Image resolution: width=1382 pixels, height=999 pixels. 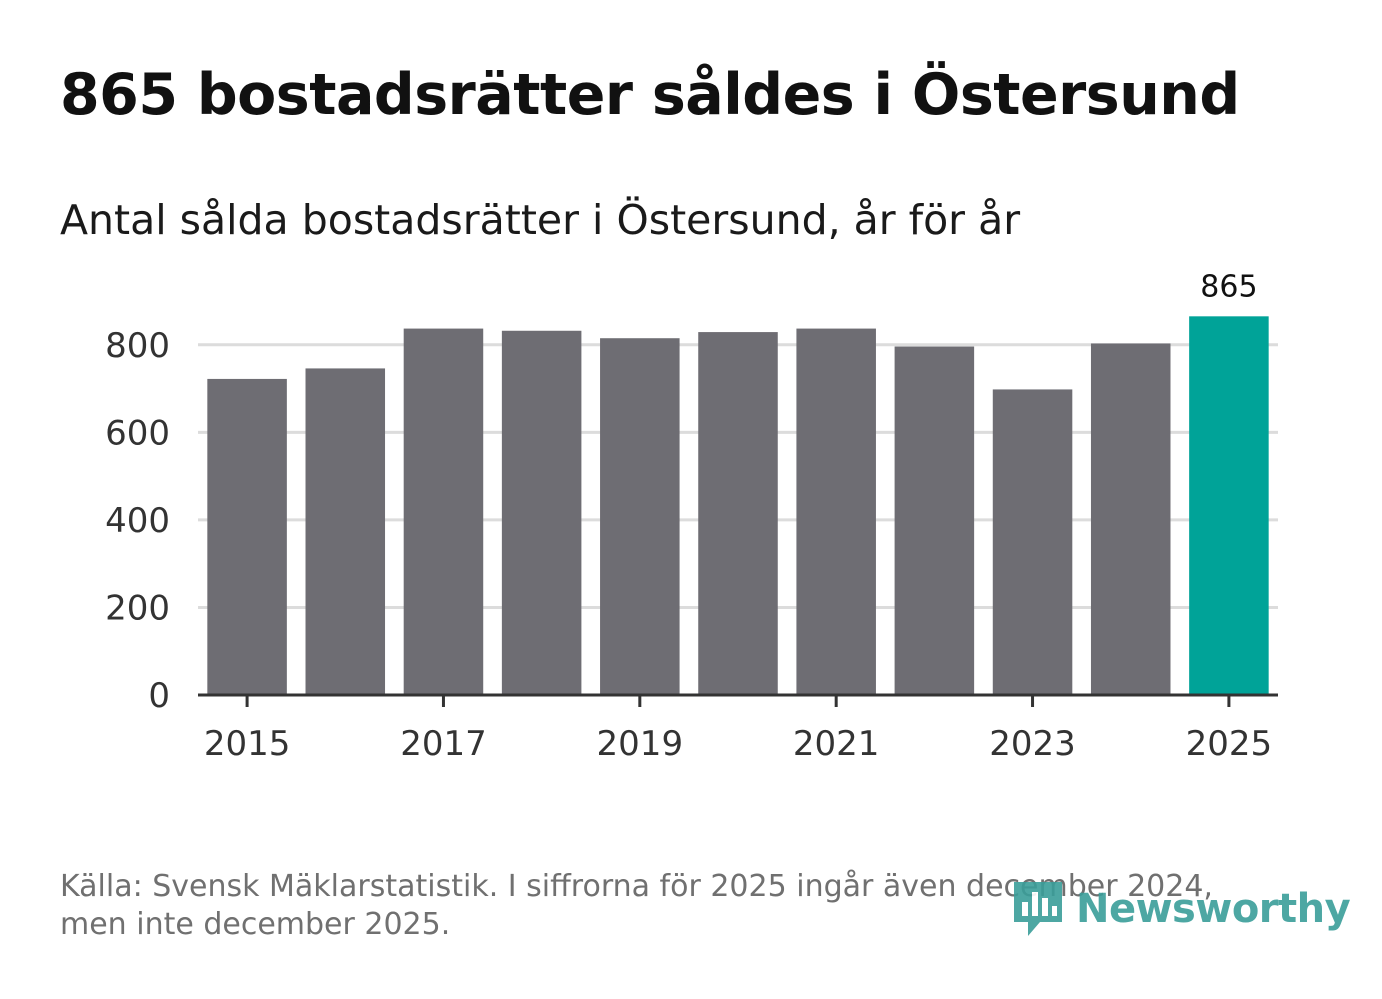 I want to click on axes, so click(x=738, y=700).